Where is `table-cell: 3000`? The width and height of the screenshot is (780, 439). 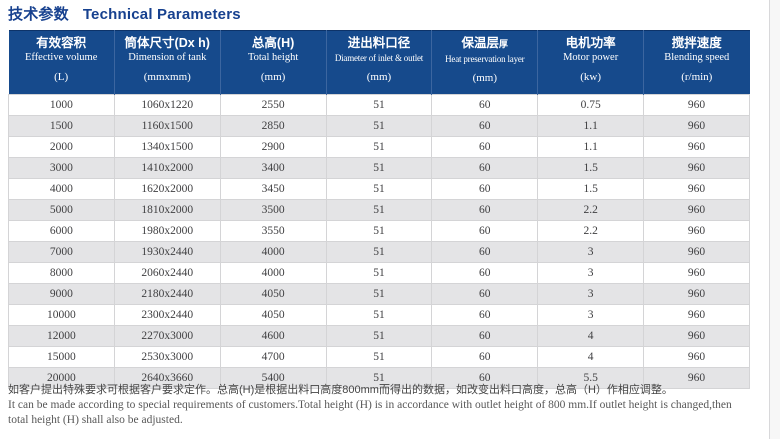 table-cell: 3000 is located at coordinates (61, 168).